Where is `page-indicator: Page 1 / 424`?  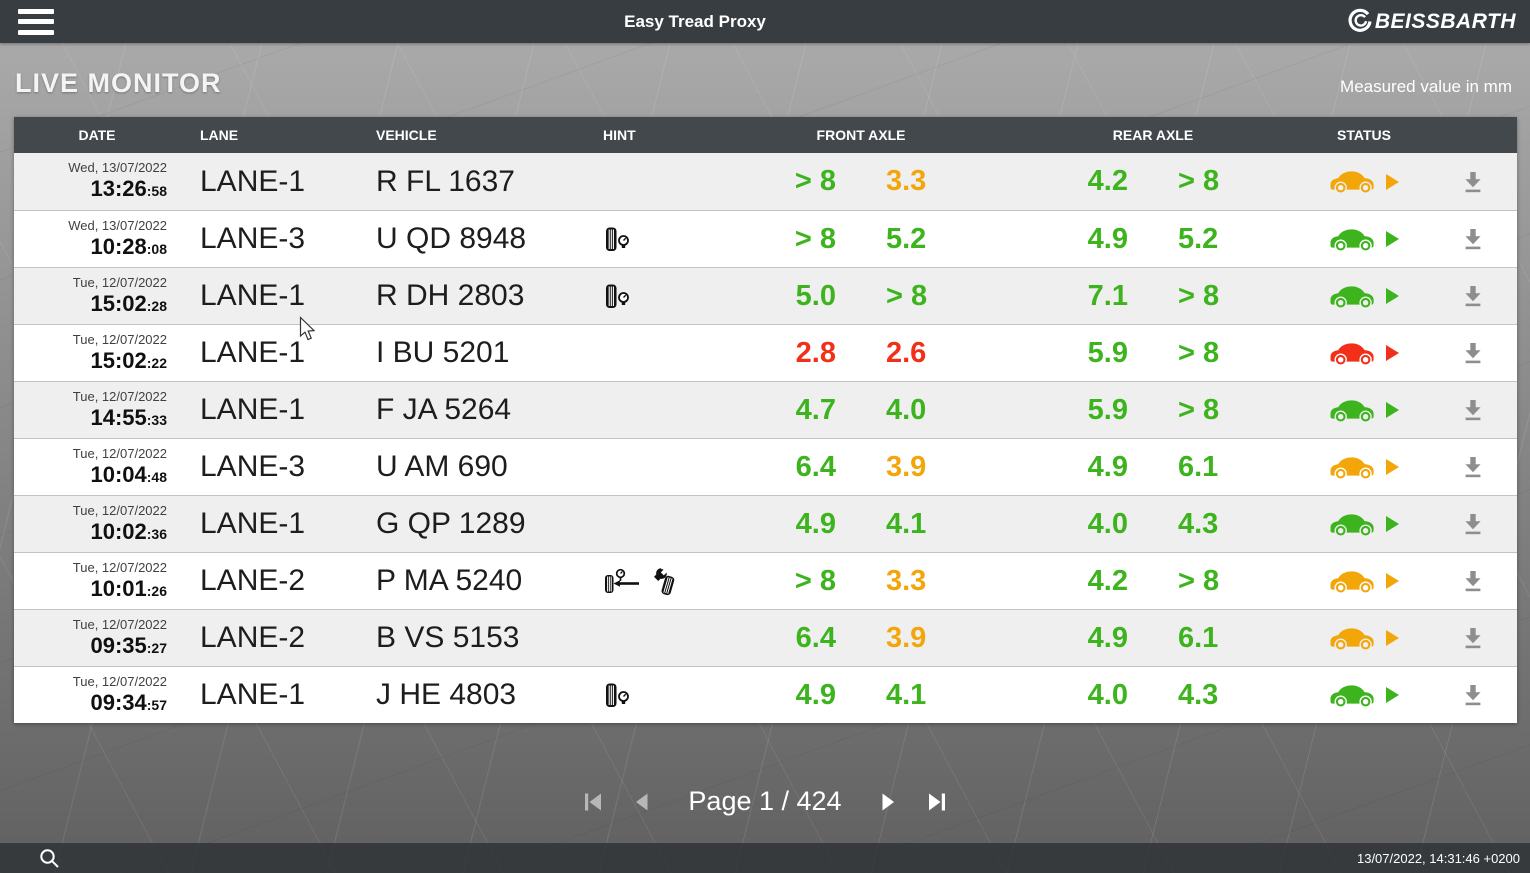 page-indicator: Page 1 / 424 is located at coordinates (765, 801).